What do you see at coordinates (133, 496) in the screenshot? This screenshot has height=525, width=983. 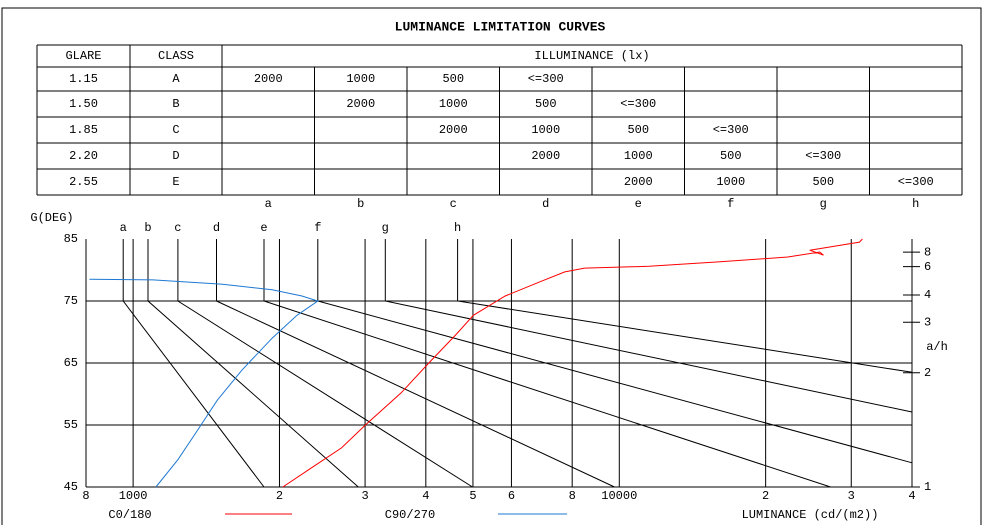 I see `x-tick-label: 1000` at bounding box center [133, 496].